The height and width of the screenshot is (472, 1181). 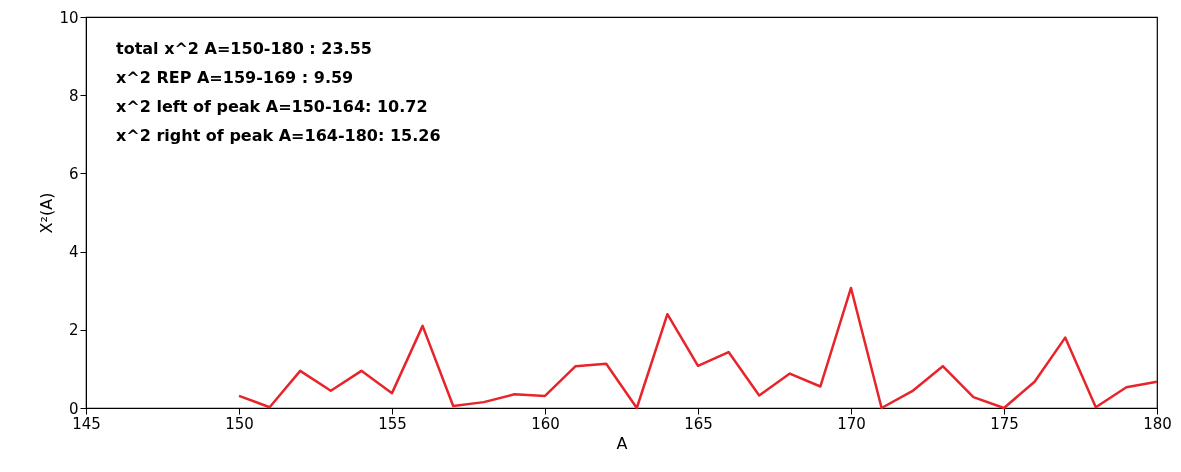 I want to click on x-axis-title: A, so click(x=622, y=443).